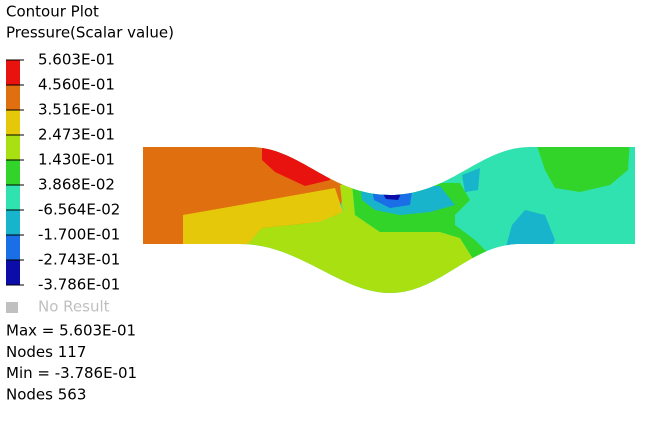  What do you see at coordinates (90, 33) in the screenshot?
I see `subtitle: Pressure(Scalar value)` at bounding box center [90, 33].